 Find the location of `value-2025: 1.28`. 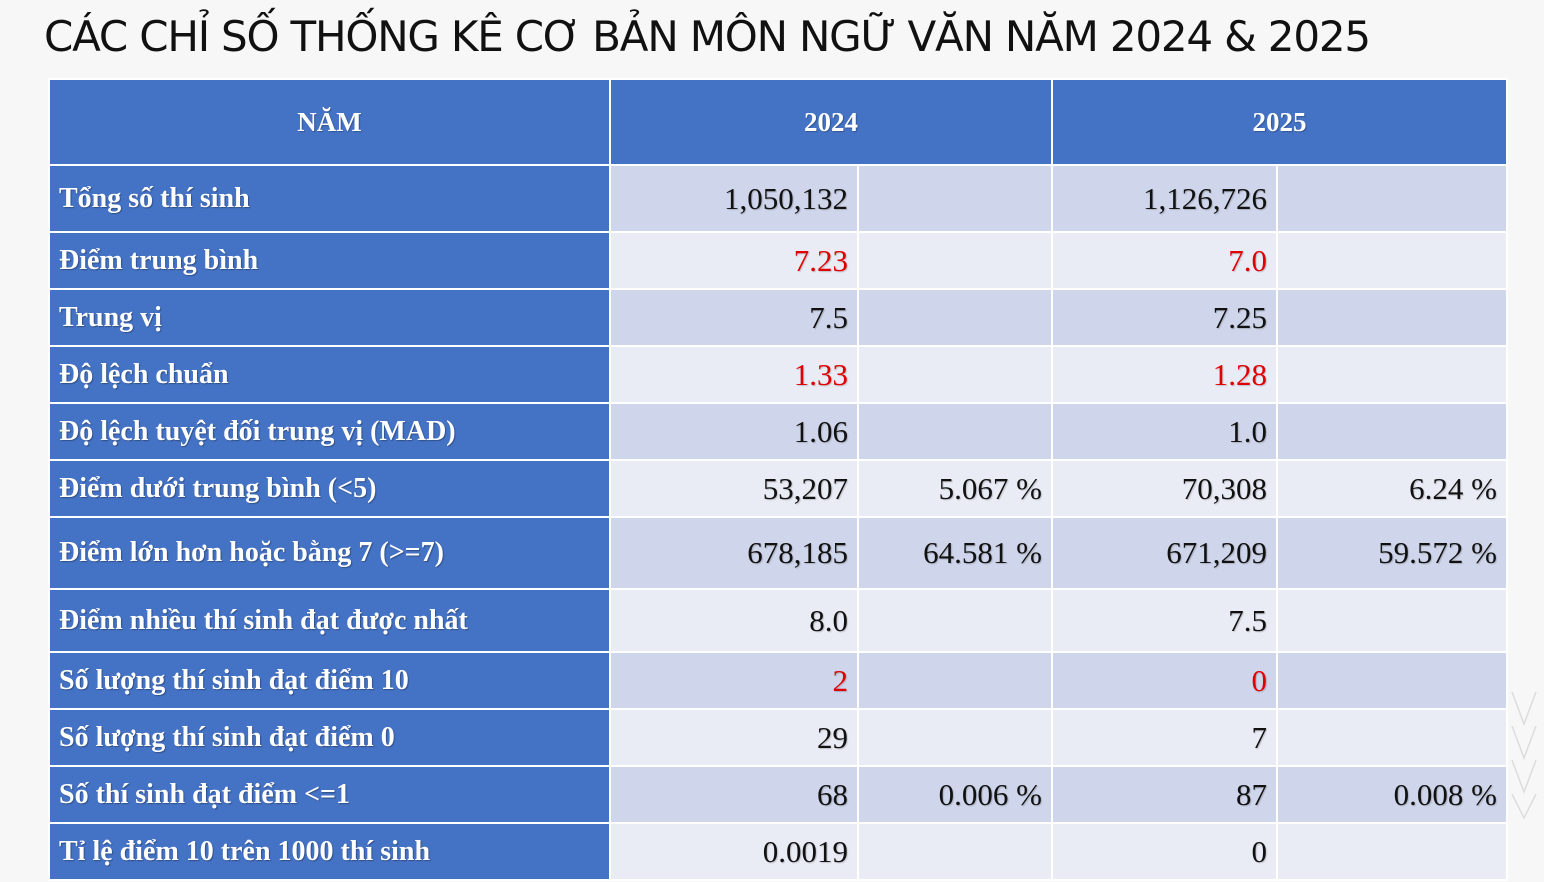

value-2025: 1.28 is located at coordinates (1164, 374).